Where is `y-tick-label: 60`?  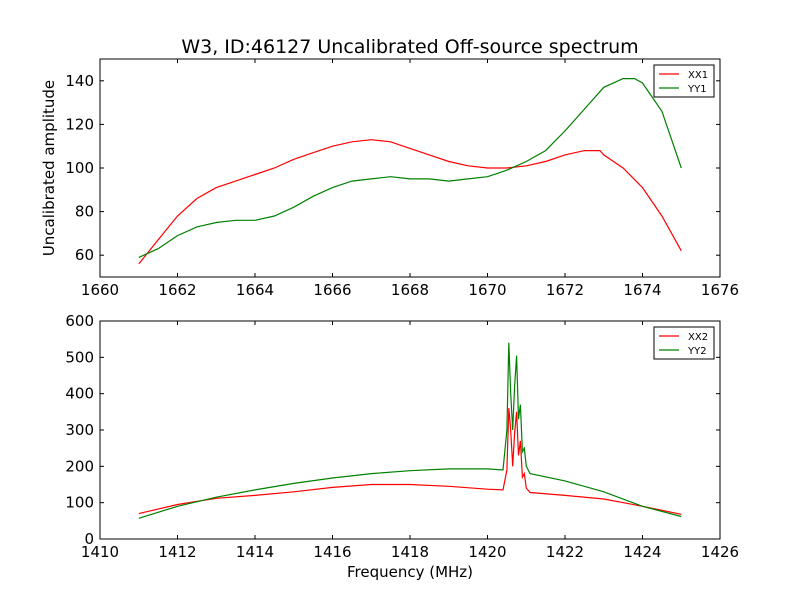
y-tick-label: 60 is located at coordinates (84, 255).